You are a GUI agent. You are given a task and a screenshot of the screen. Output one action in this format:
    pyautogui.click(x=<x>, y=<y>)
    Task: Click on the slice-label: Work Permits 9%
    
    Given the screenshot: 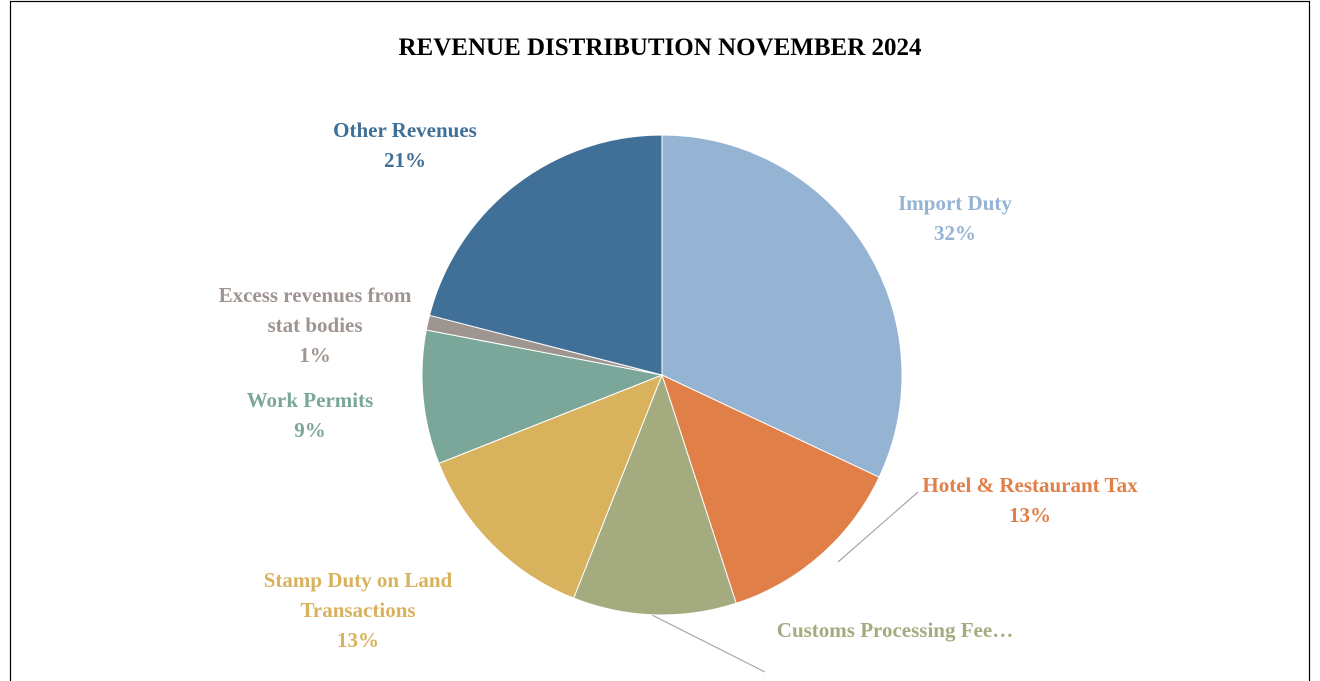 What is the action you would take?
    pyautogui.click(x=310, y=415)
    